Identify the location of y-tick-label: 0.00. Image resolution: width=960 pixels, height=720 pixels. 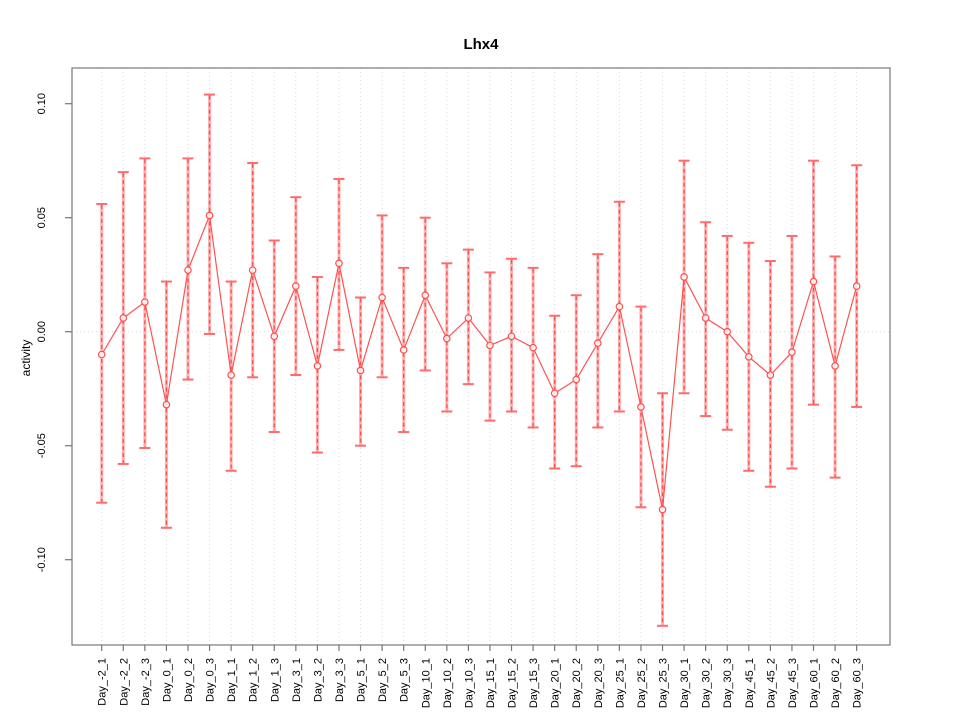
(42, 331).